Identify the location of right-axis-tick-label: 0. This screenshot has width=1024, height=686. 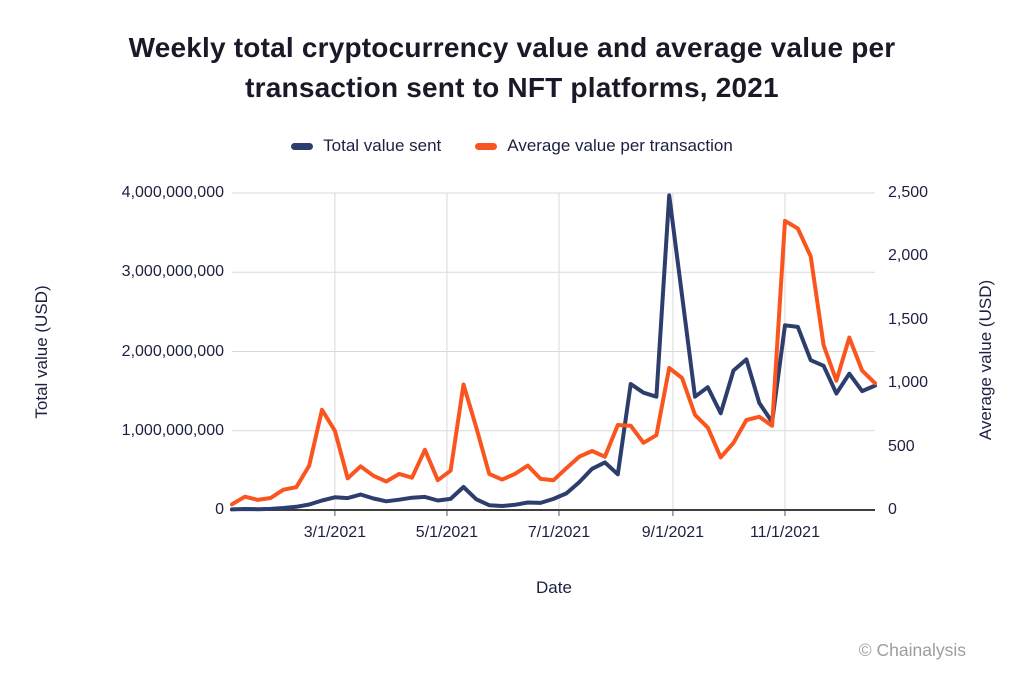
(892, 509).